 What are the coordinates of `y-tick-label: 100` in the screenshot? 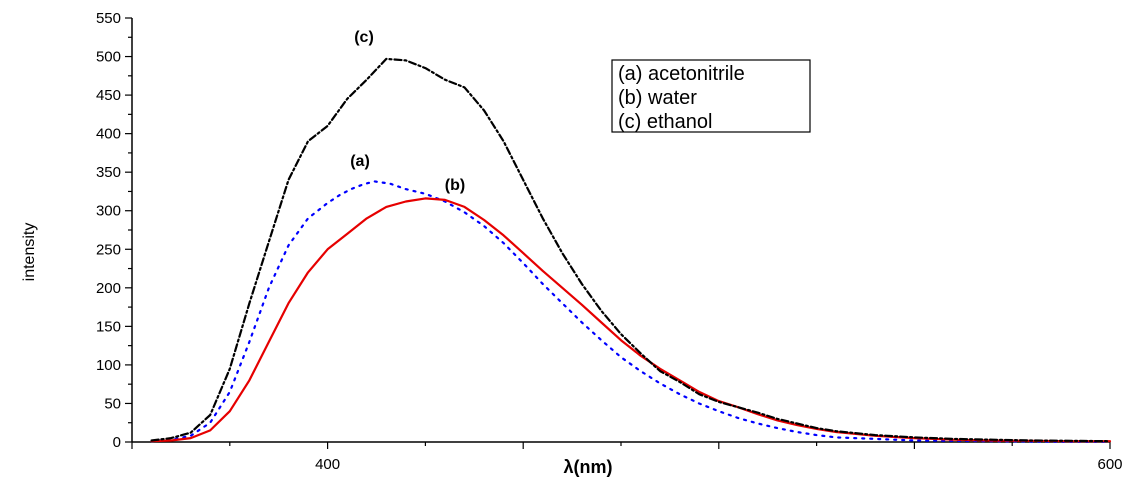 It's located at (108, 365).